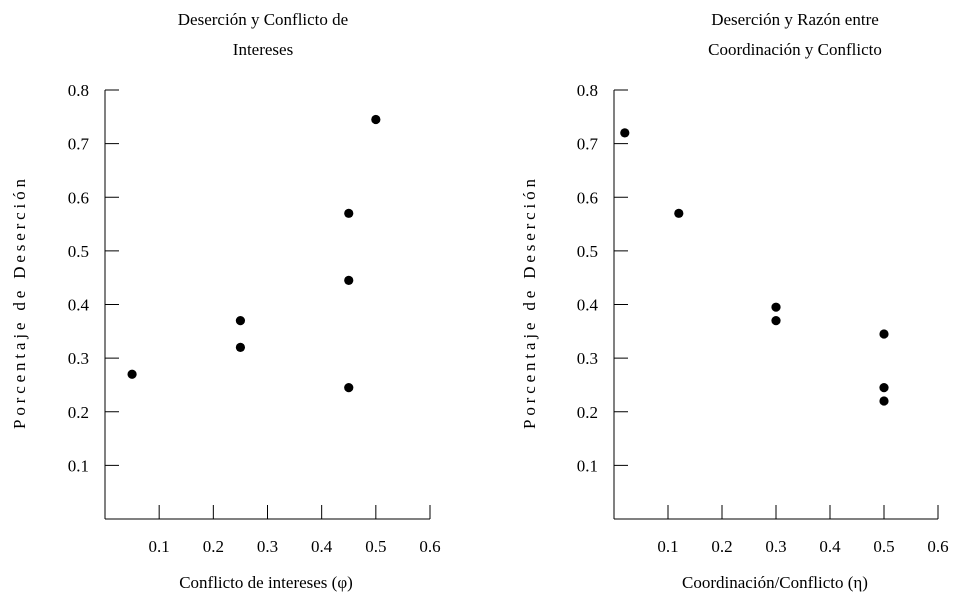 The width and height of the screenshot is (957, 599). I want to click on chart-1-y-tick-label: 0.2, so click(78, 412).